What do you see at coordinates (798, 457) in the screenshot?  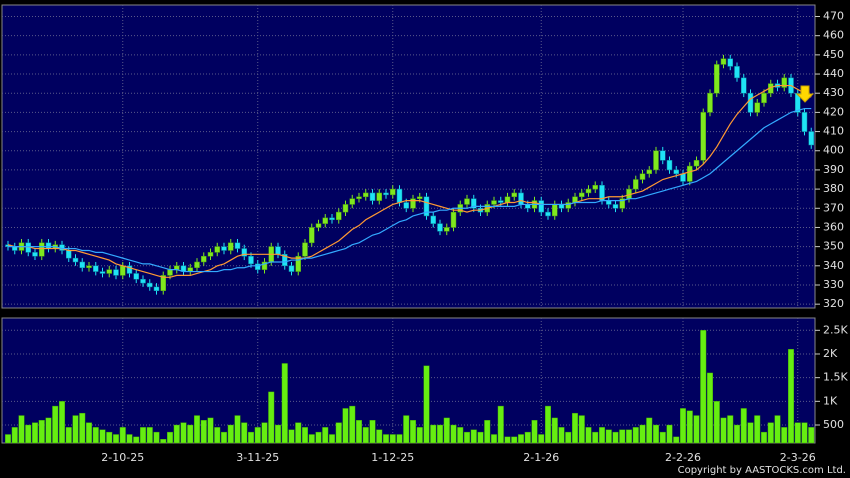 I see `x-tick-label: 2-3-26` at bounding box center [798, 457].